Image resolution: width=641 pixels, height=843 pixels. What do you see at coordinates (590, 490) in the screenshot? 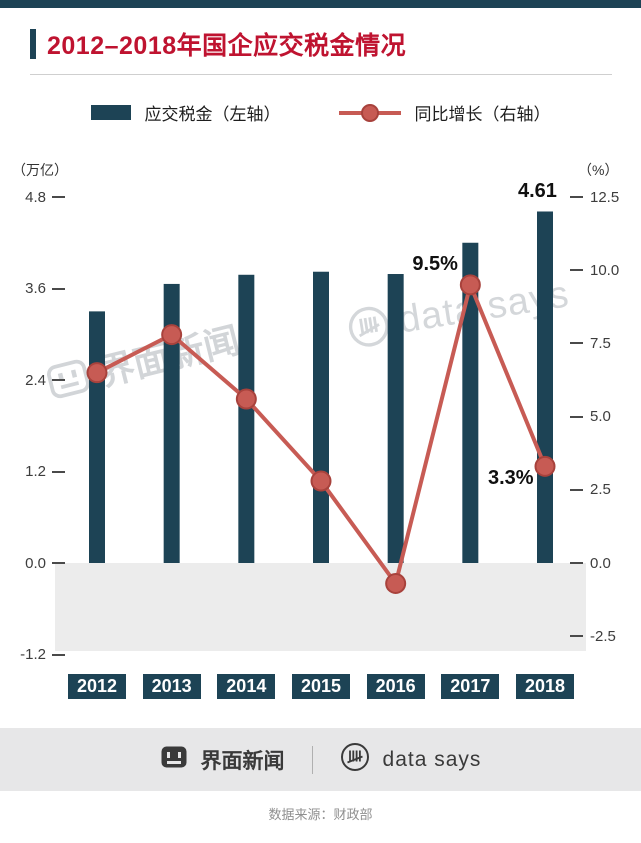
I see `right-axis-tick: 2.5` at bounding box center [590, 490].